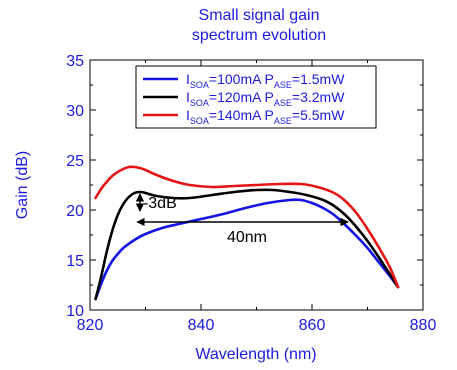 This screenshot has height=370, width=457. I want to click on legend-label: ISOA=140mA PASE=5.5mW, so click(265, 116).